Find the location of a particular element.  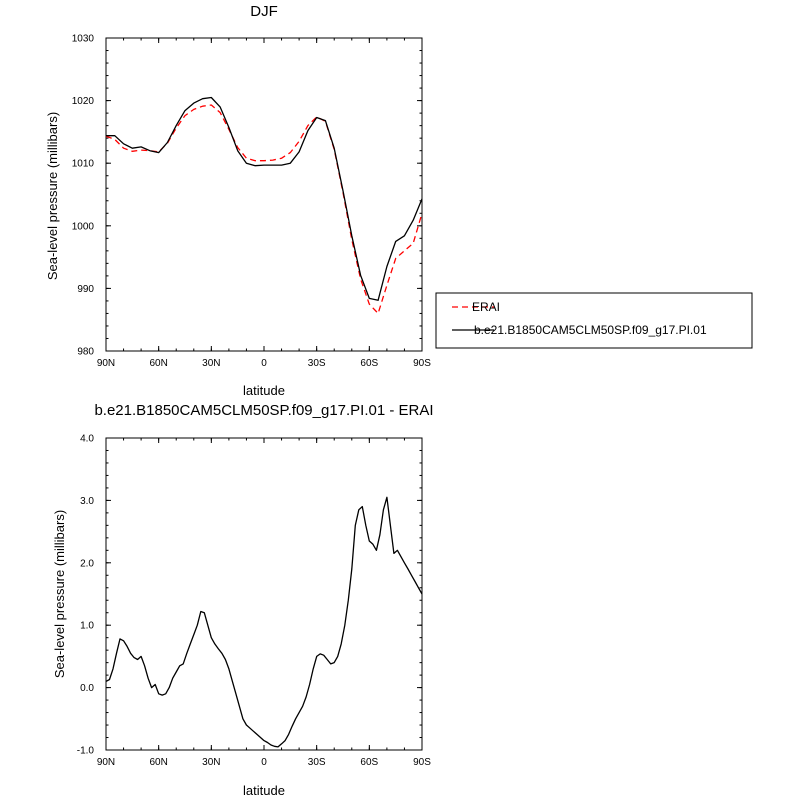

top-y-tick-label: 1030 is located at coordinates (83, 39).